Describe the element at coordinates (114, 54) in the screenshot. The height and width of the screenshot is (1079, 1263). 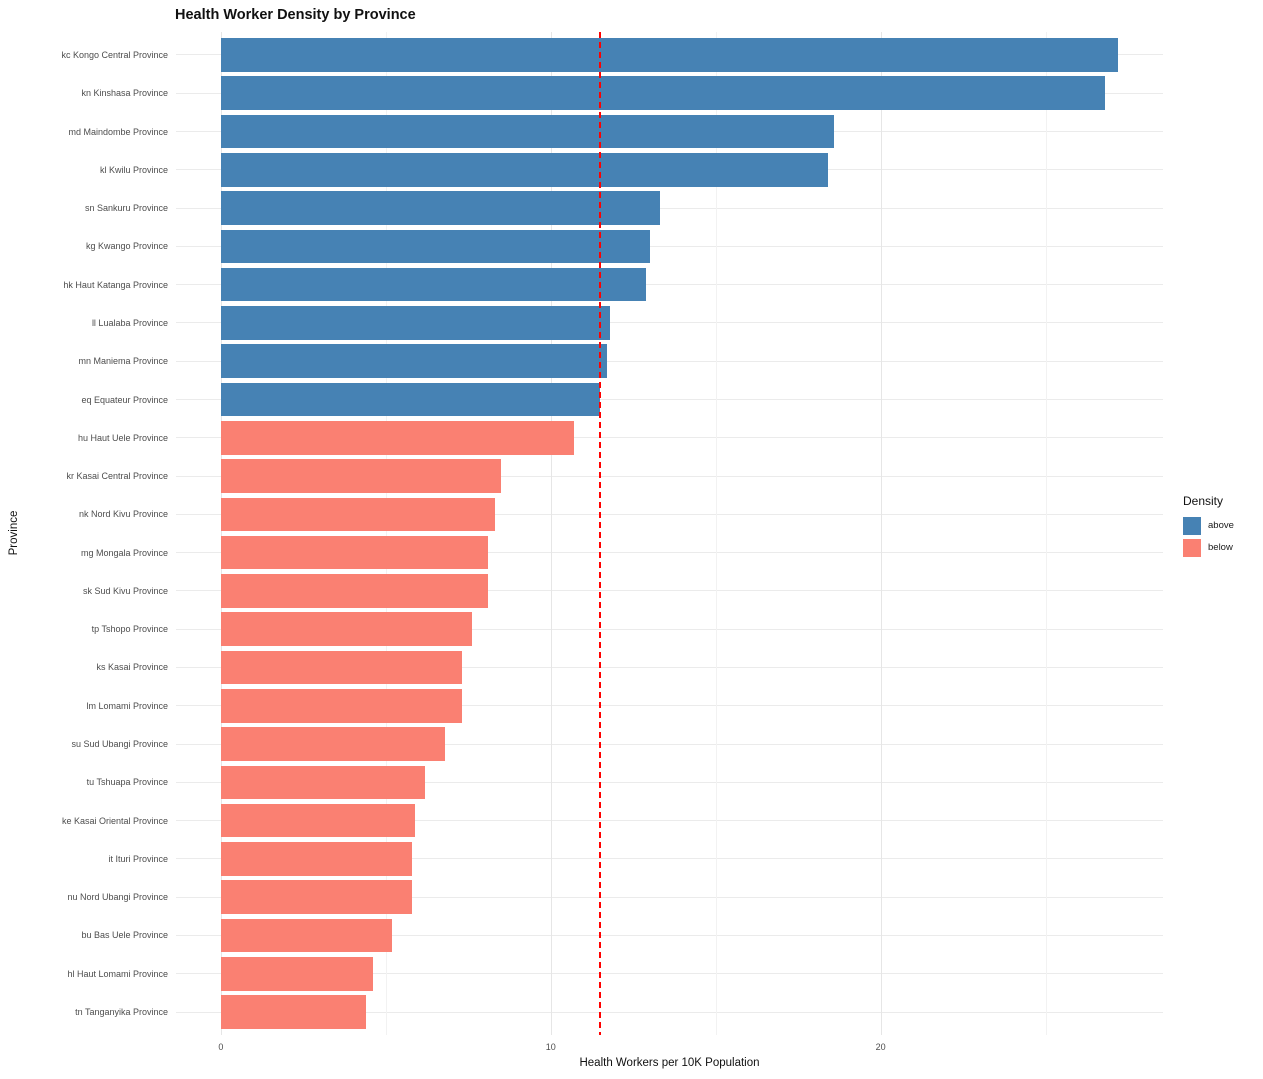
I see `y-tick-label: kc Kongo Central Province` at that location.